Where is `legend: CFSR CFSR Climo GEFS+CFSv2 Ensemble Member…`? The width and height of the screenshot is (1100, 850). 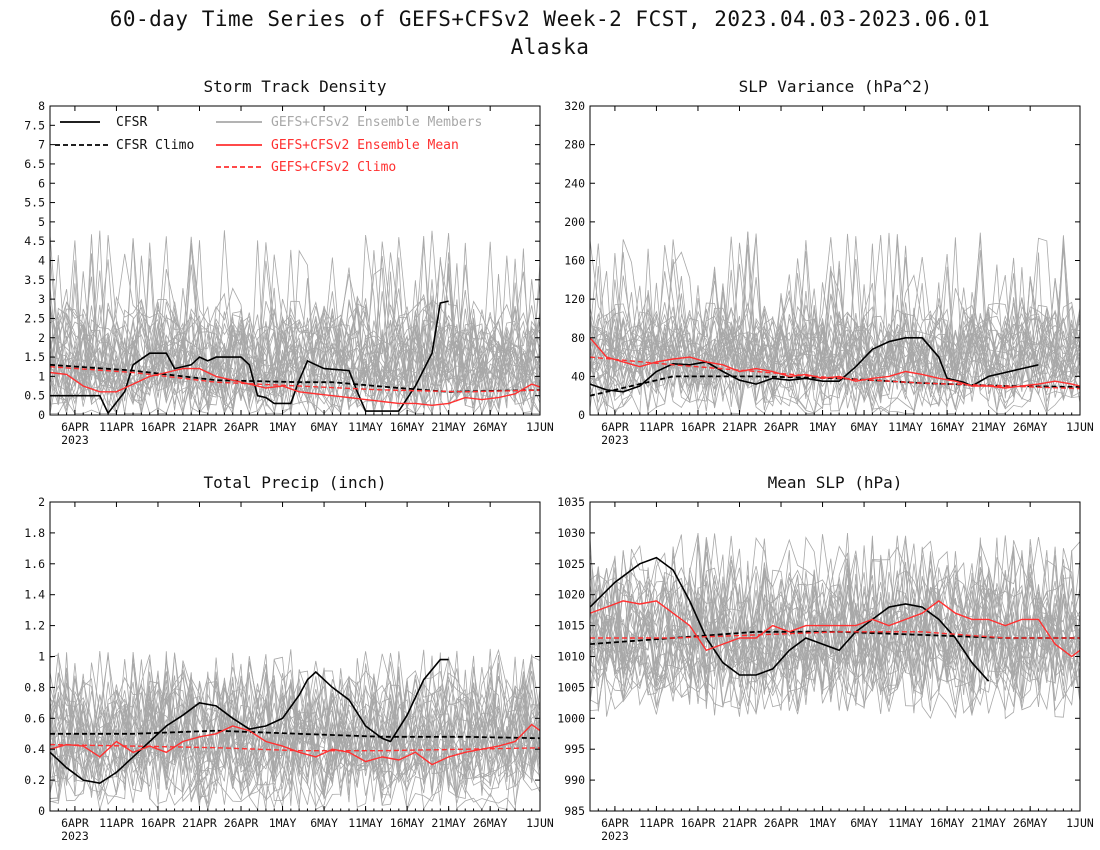 legend: CFSR CFSR Climo GEFS+CFSv2 Ensemble Member… is located at coordinates (268, 145).